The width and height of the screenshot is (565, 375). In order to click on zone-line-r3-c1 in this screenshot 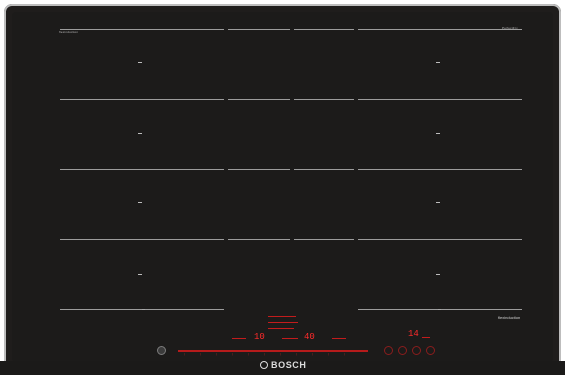, I will do `click(142, 169)`.